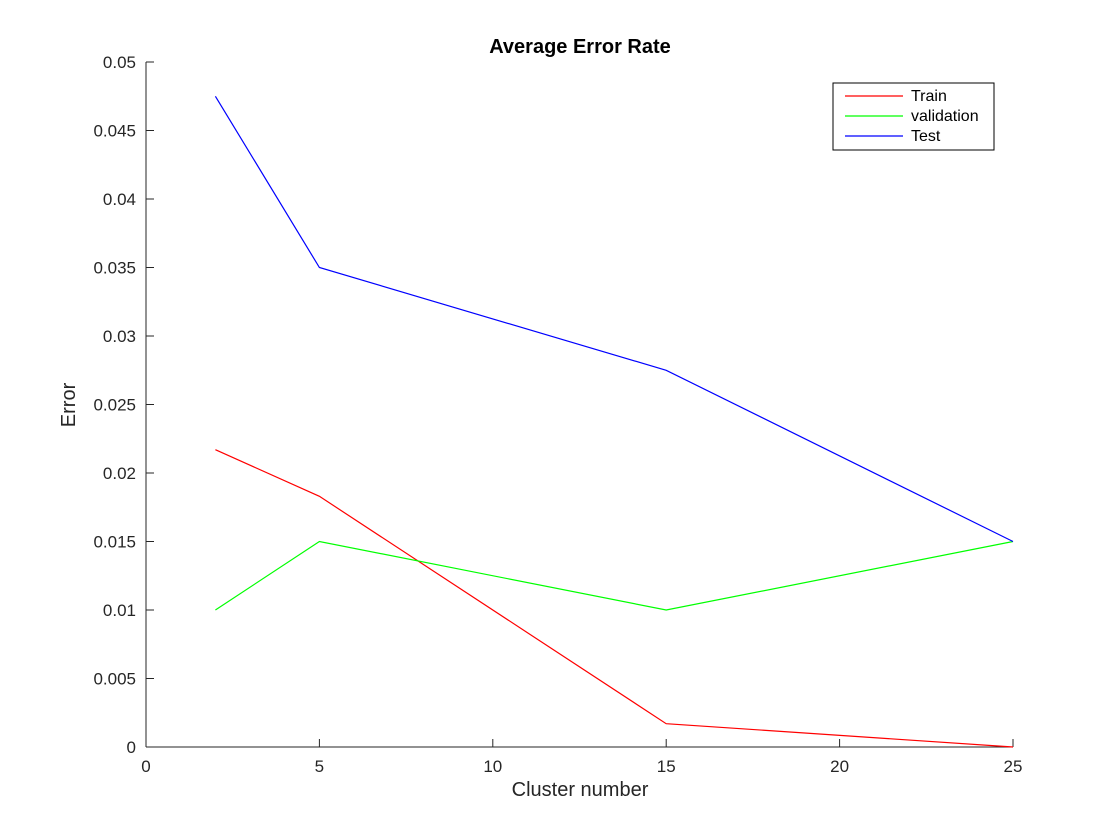 The width and height of the screenshot is (1120, 840). What do you see at coordinates (119, 610) in the screenshot?
I see `y-tick-label: 0.01` at bounding box center [119, 610].